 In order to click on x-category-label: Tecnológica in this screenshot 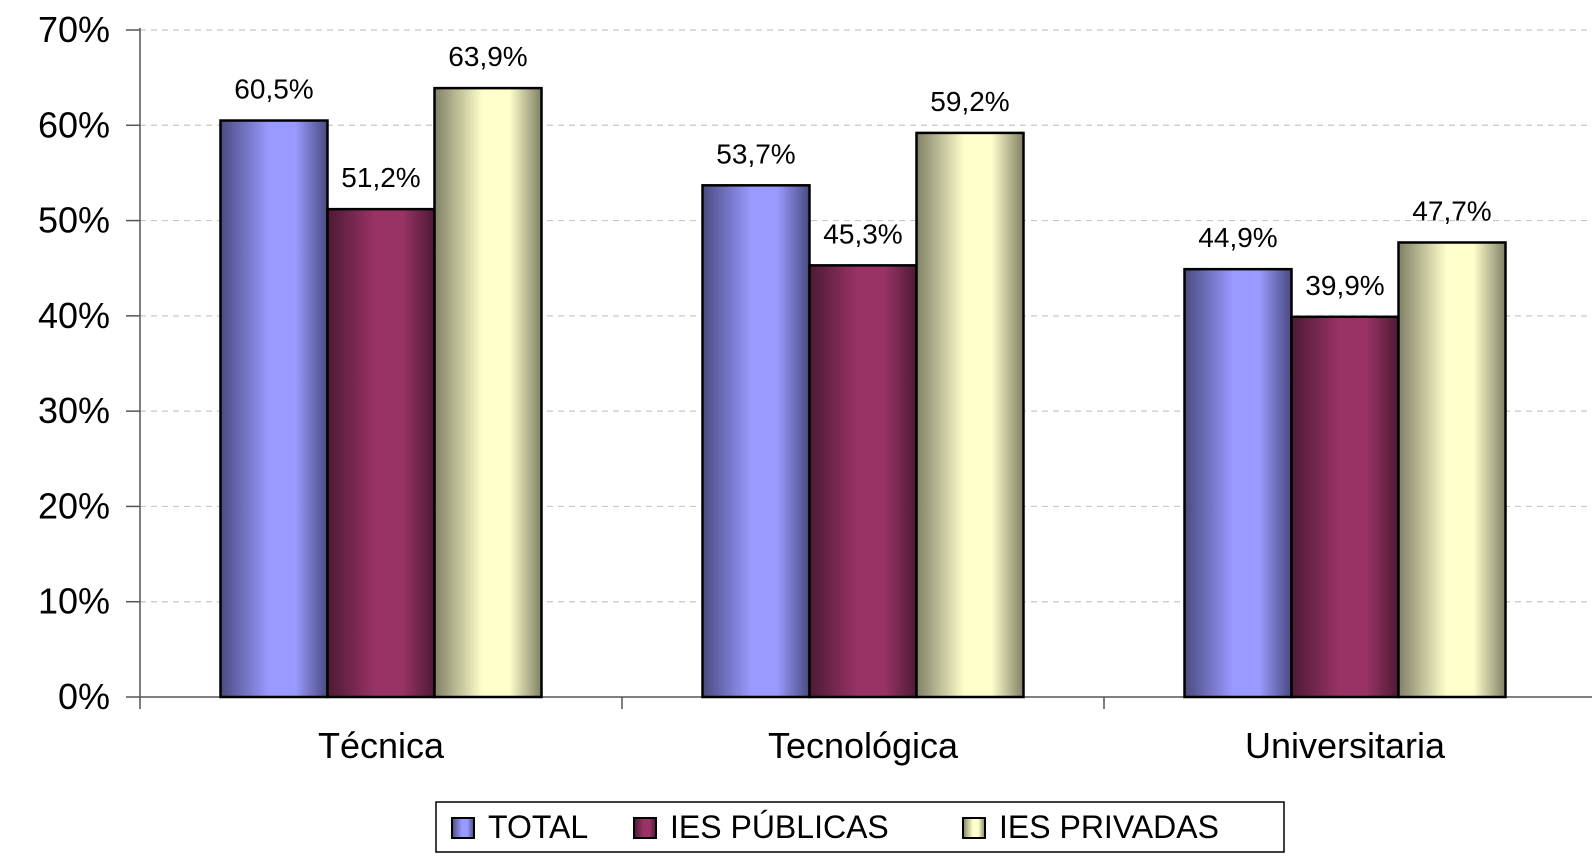, I will do `click(863, 745)`.